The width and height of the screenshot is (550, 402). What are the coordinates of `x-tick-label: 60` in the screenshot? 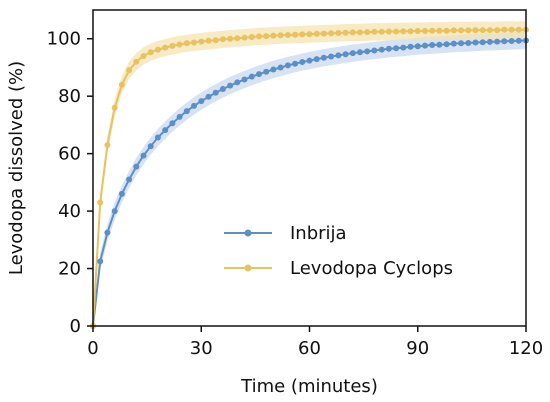 It's located at (309, 348).